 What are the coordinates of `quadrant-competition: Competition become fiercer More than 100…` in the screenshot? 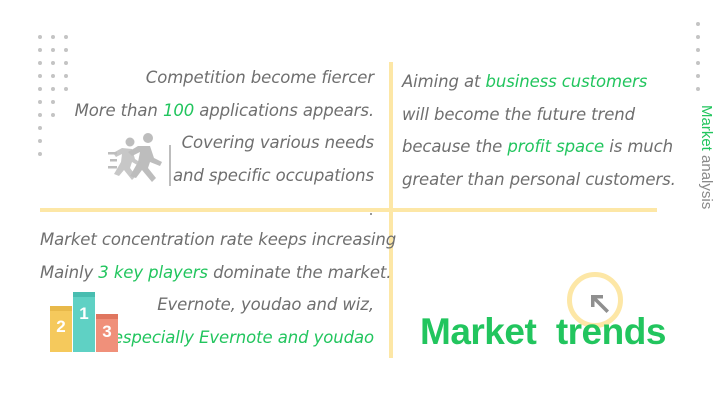 It's located at (217, 127).